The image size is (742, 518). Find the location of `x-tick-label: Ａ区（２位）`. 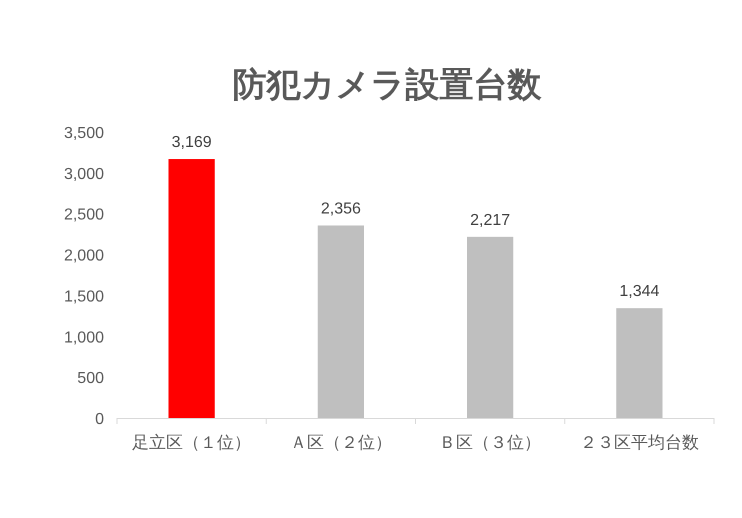

x-tick-label: Ａ区（２位） is located at coordinates (341, 442).